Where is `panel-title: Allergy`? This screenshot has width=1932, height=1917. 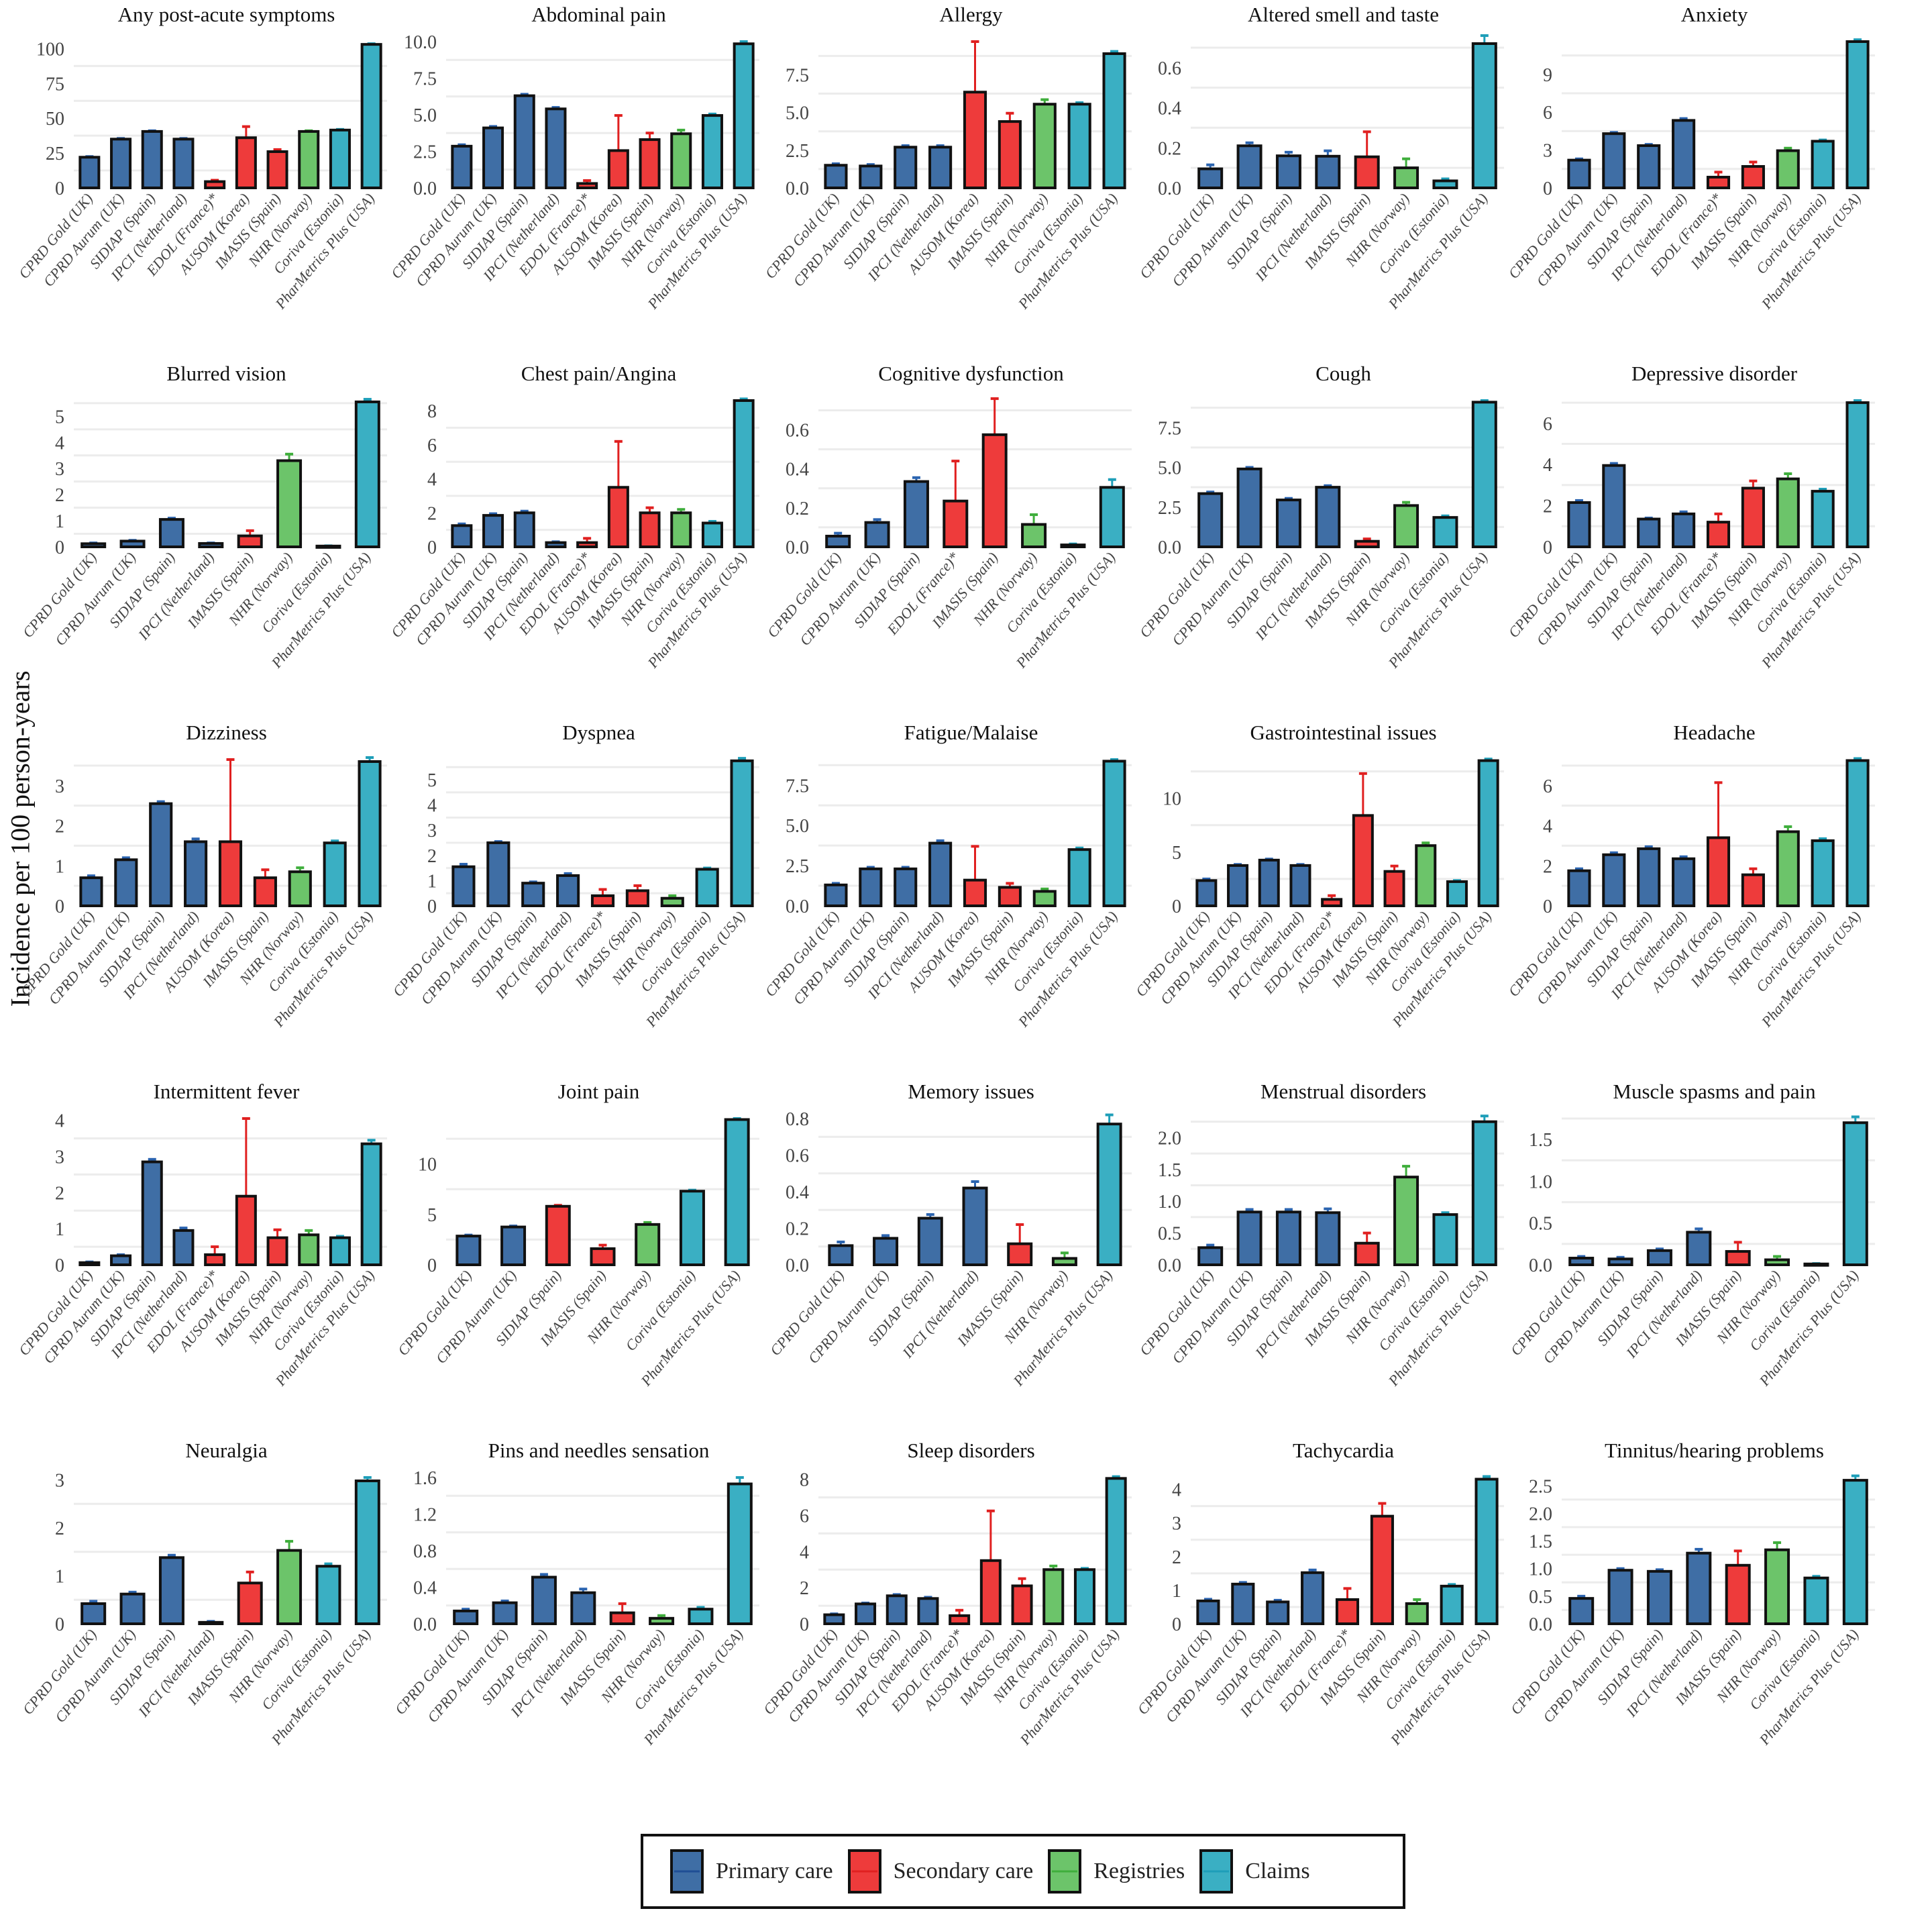
panel-title: Allergy is located at coordinates (971, 14).